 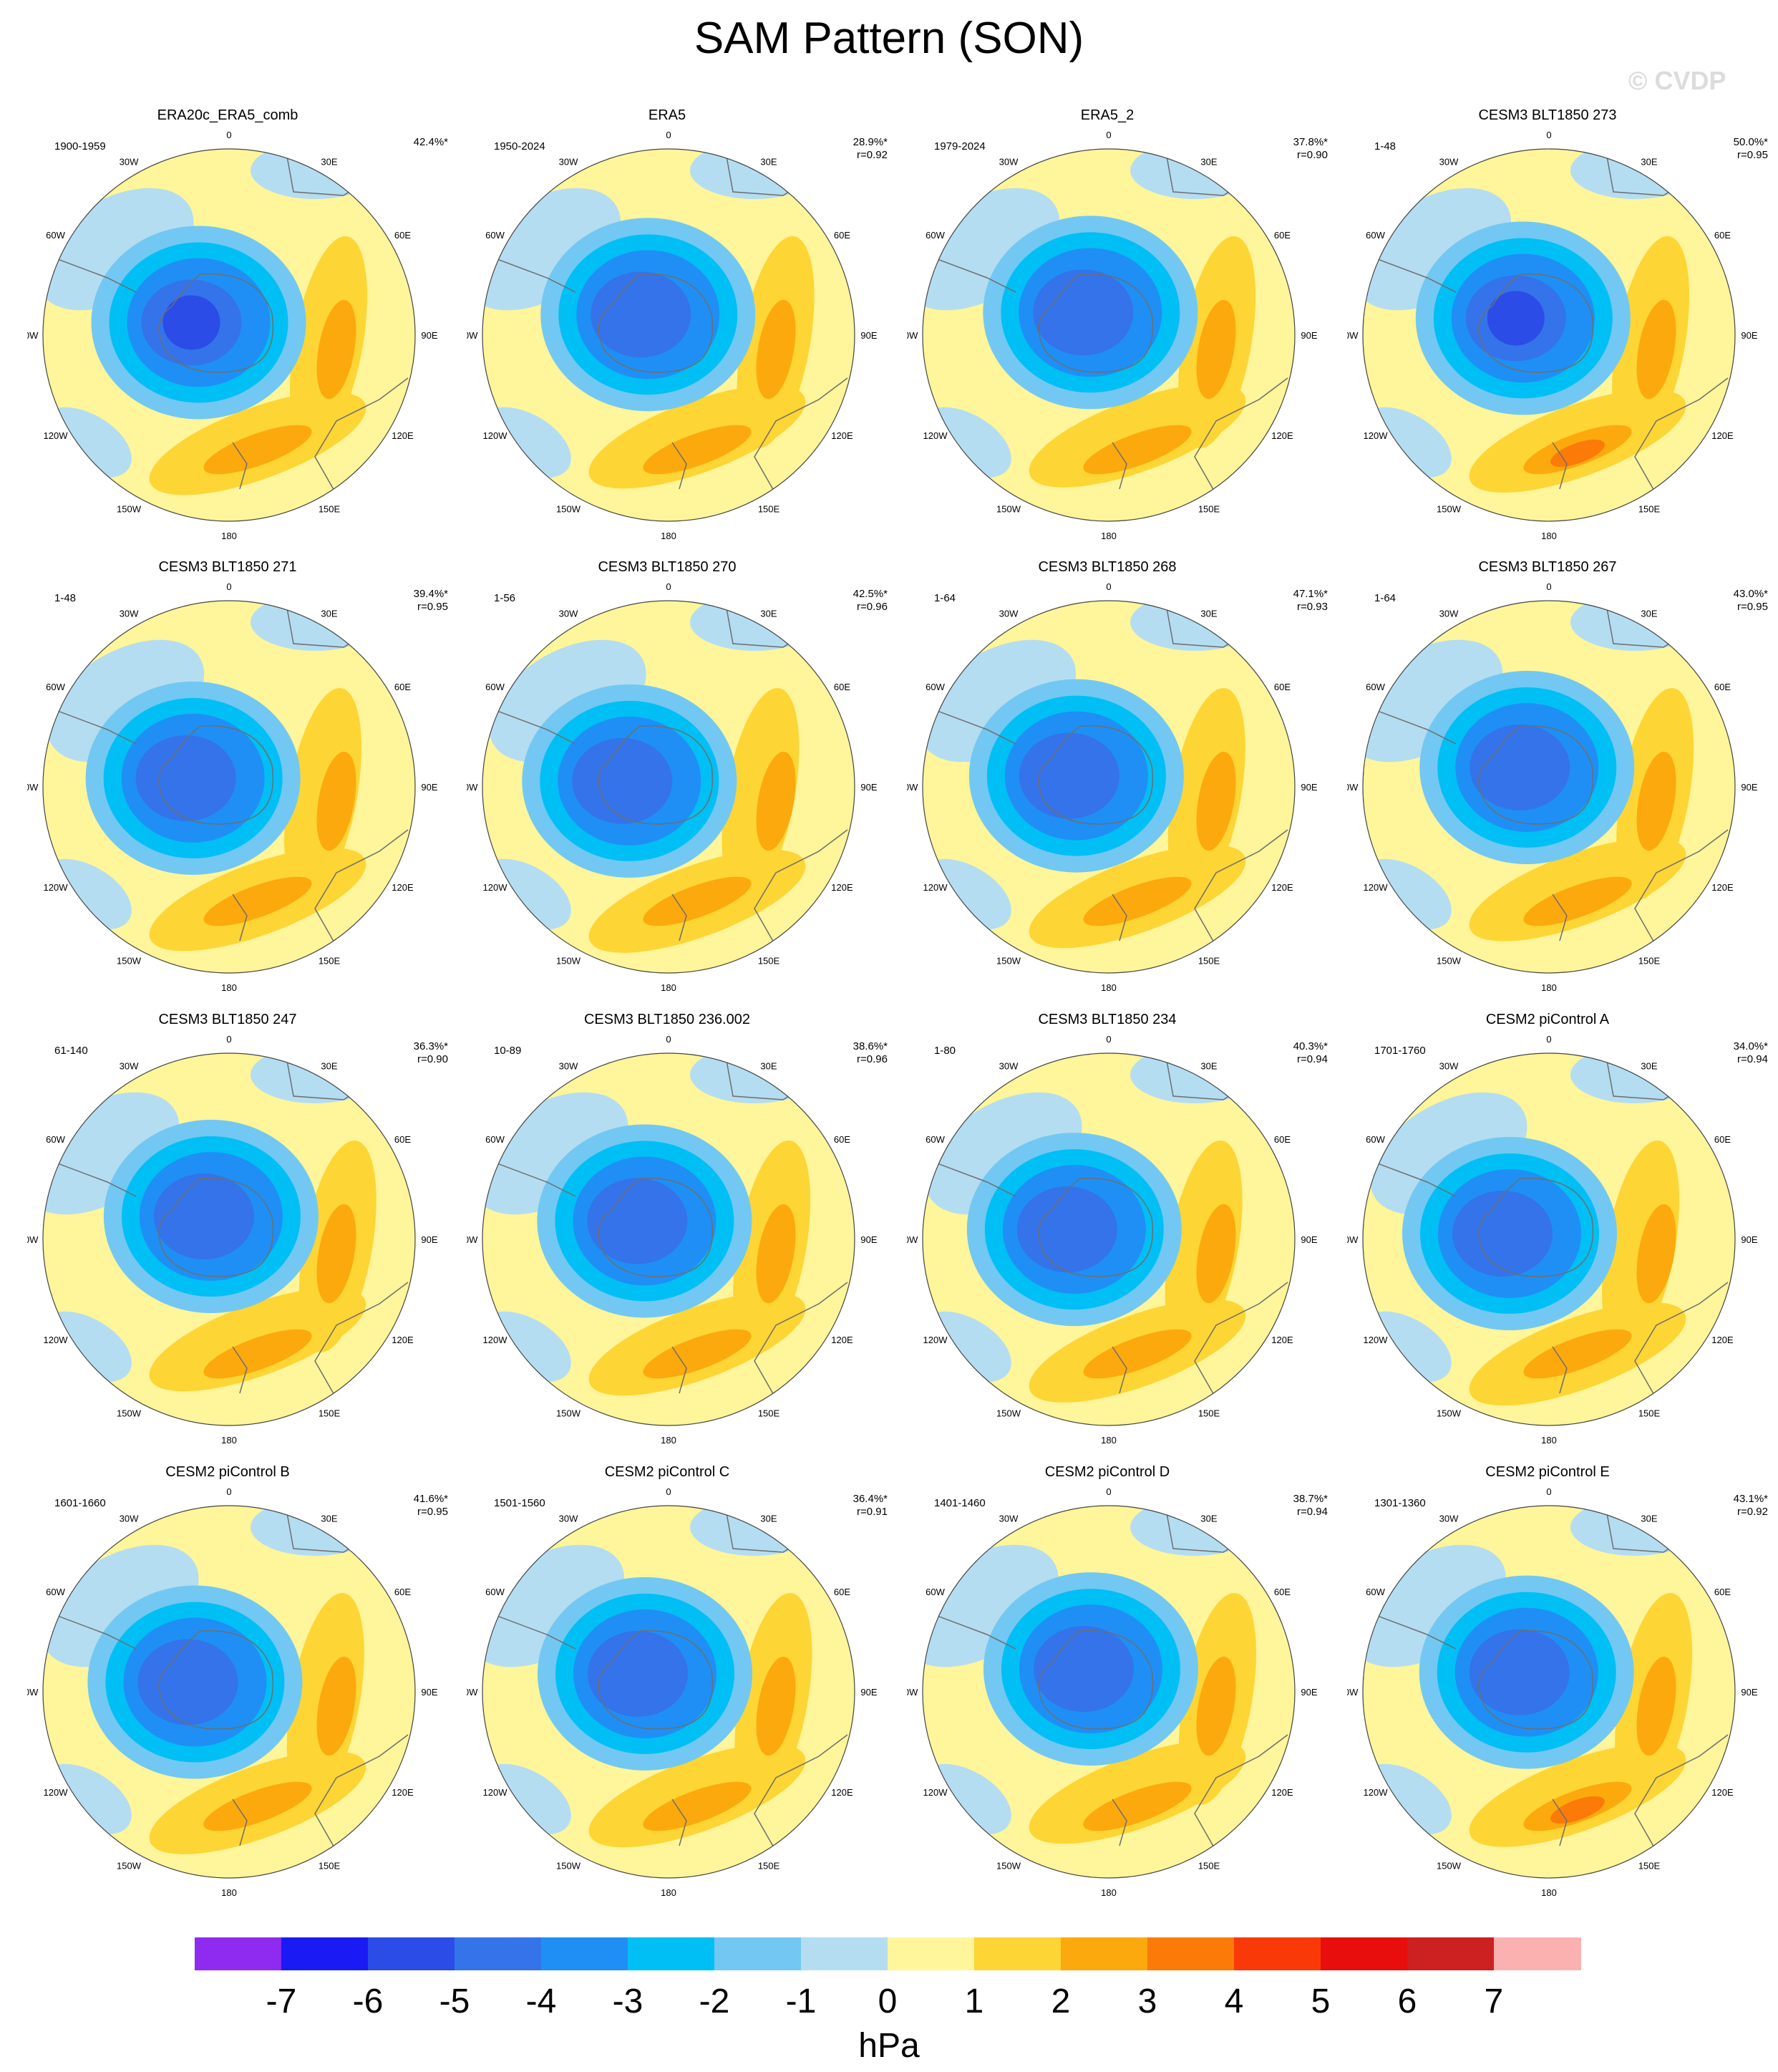 What do you see at coordinates (1751, 142) in the screenshot?
I see `panel-variance-explained: 50.0%*` at bounding box center [1751, 142].